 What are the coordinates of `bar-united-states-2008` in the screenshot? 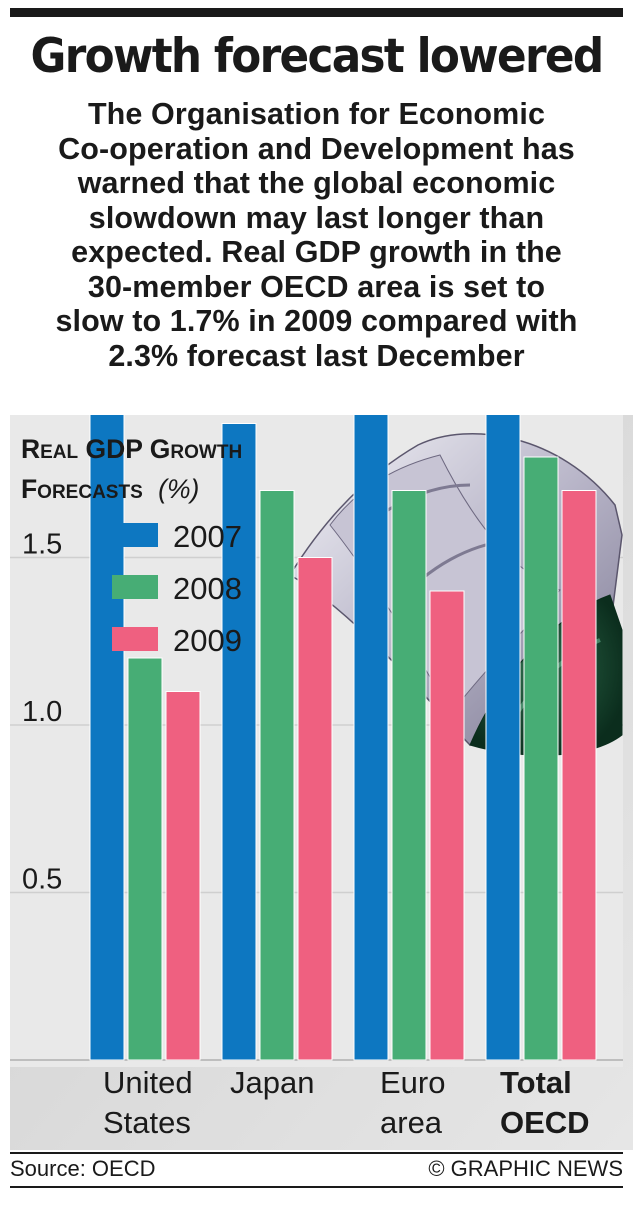 It's located at (145, 859).